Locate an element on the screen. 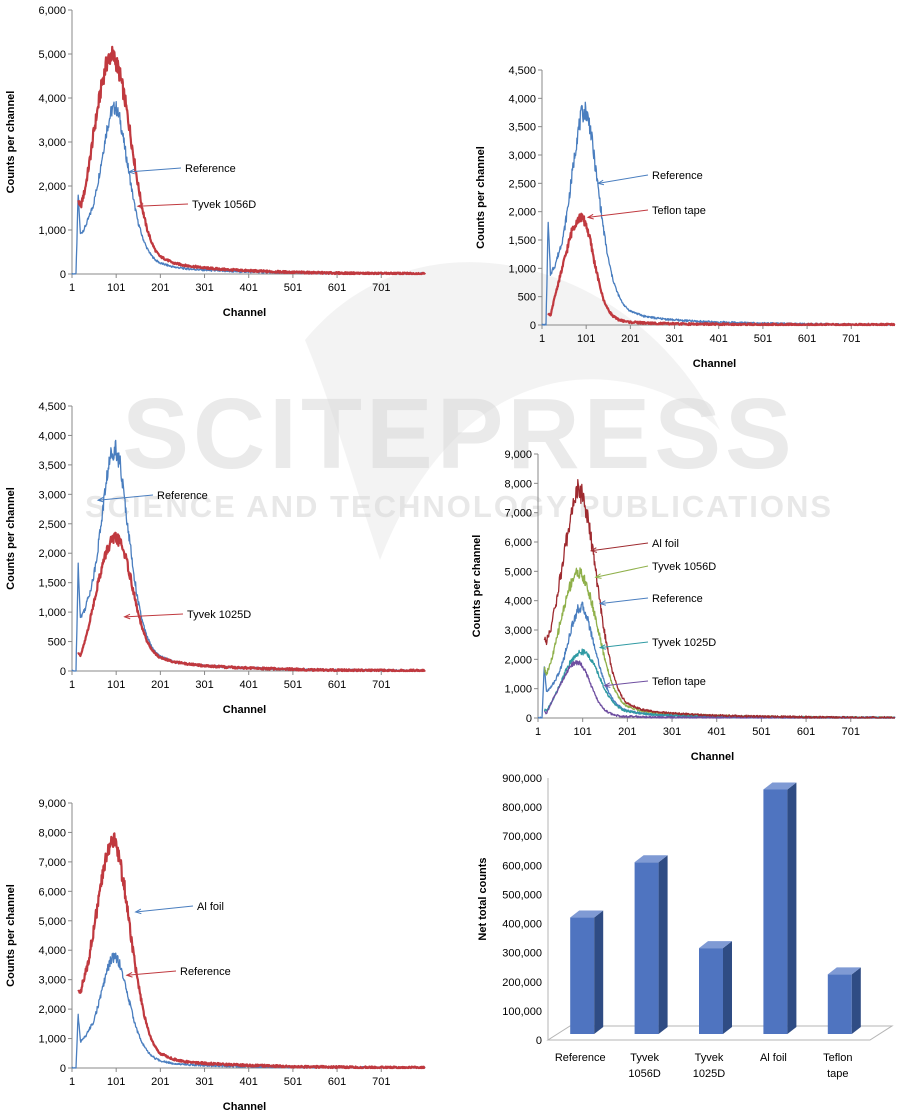 This screenshot has height=1113, width=918. watermark-swoosh is located at coordinates (512, 411).